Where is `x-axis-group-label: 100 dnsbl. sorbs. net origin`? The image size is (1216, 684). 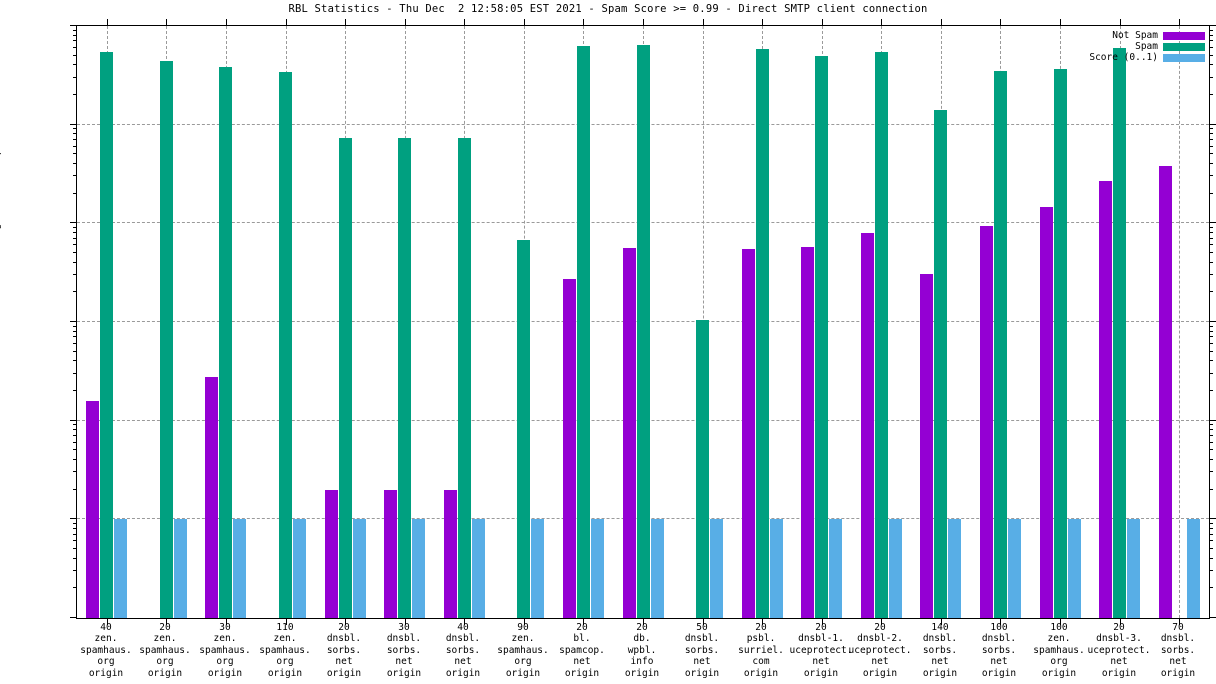 x-axis-group-label: 100 dnsbl. sorbs. net origin is located at coordinates (999, 650).